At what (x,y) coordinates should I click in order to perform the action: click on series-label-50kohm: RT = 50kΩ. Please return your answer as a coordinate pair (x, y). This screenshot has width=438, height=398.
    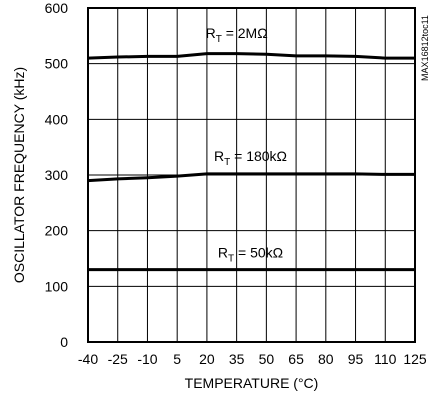
    Looking at the image, I should click on (250, 255).